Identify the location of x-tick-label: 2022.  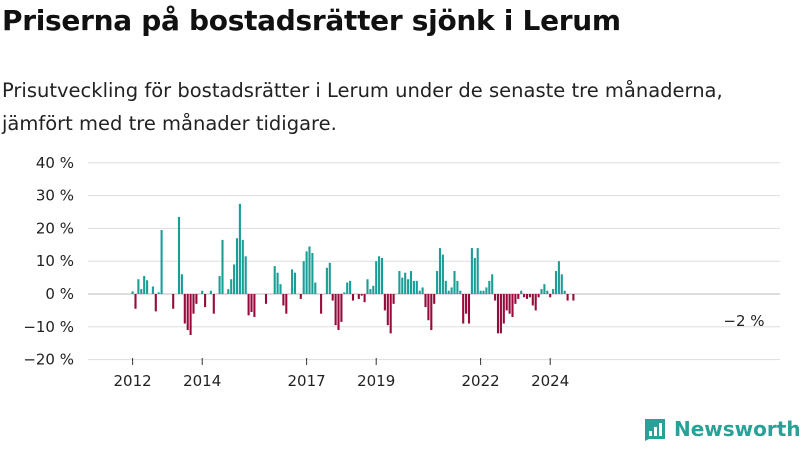
(481, 381).